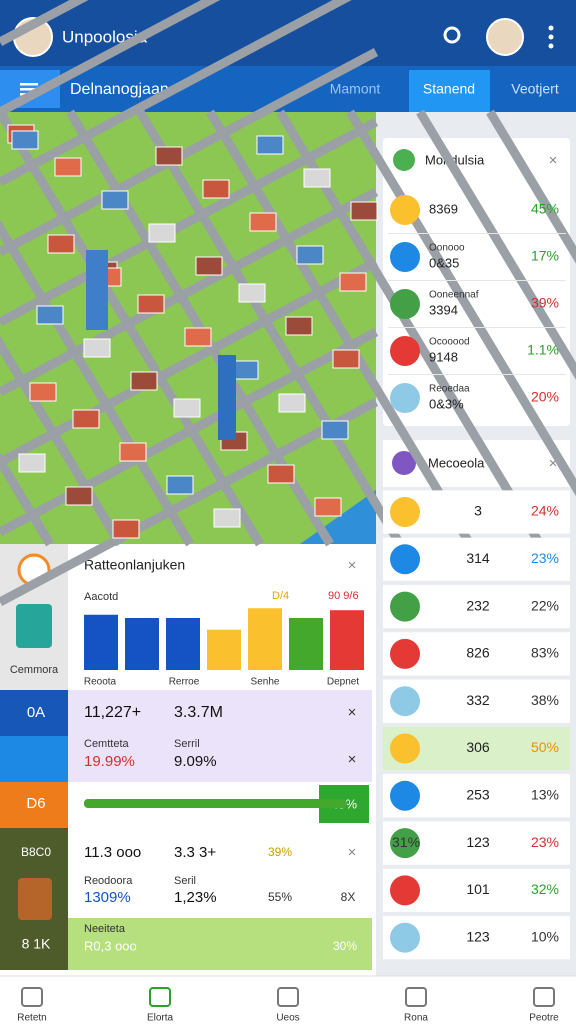 This screenshot has height=1029, width=576. Describe the element at coordinates (545, 397) in the screenshot. I see `row-pct: 20%` at that location.